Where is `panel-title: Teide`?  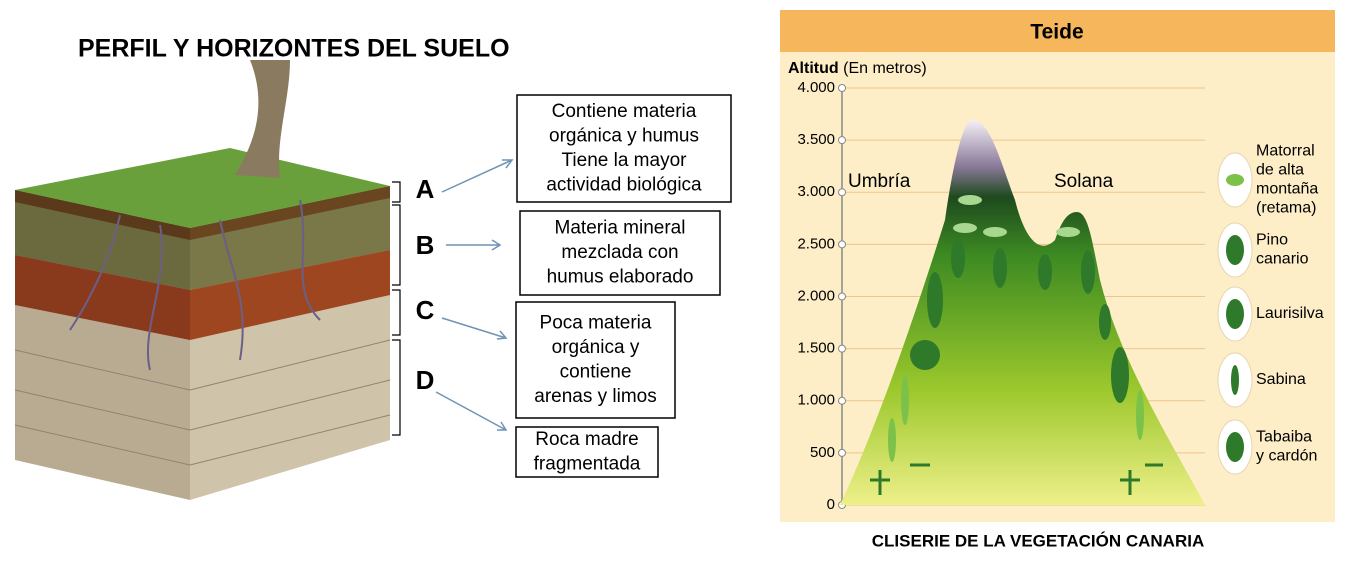 panel-title: Teide is located at coordinates (1056, 32).